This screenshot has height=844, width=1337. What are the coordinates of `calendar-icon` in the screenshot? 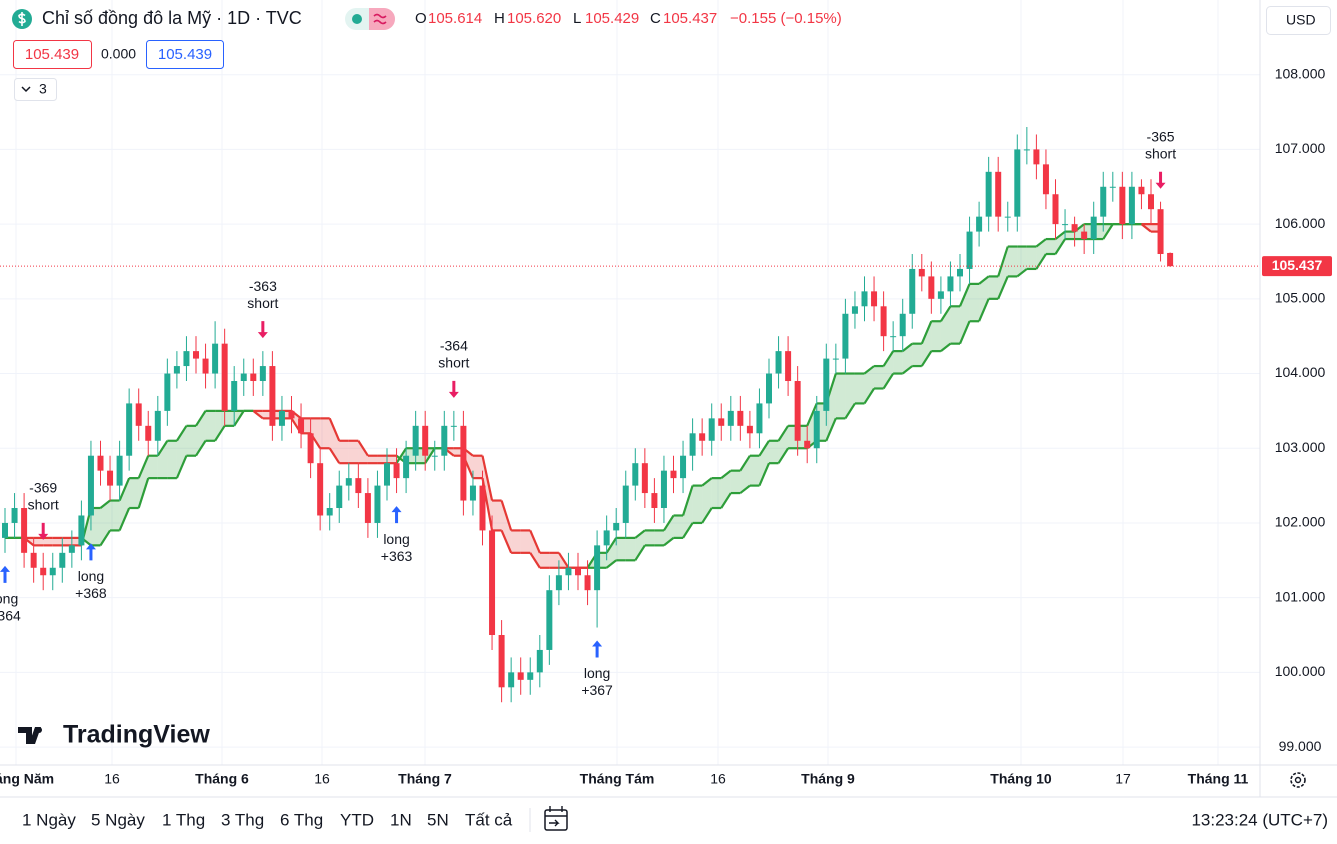 It's located at (556, 820).